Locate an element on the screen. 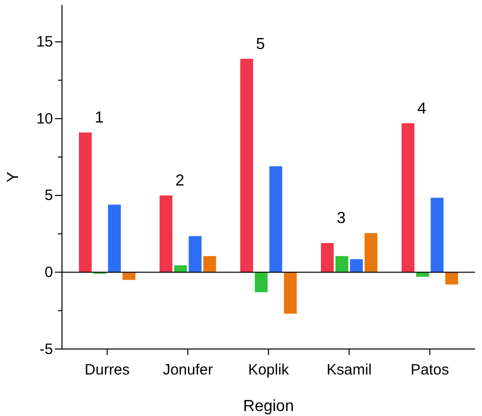 The width and height of the screenshot is (482, 416). y-tick-label: 0 is located at coordinates (48, 273).